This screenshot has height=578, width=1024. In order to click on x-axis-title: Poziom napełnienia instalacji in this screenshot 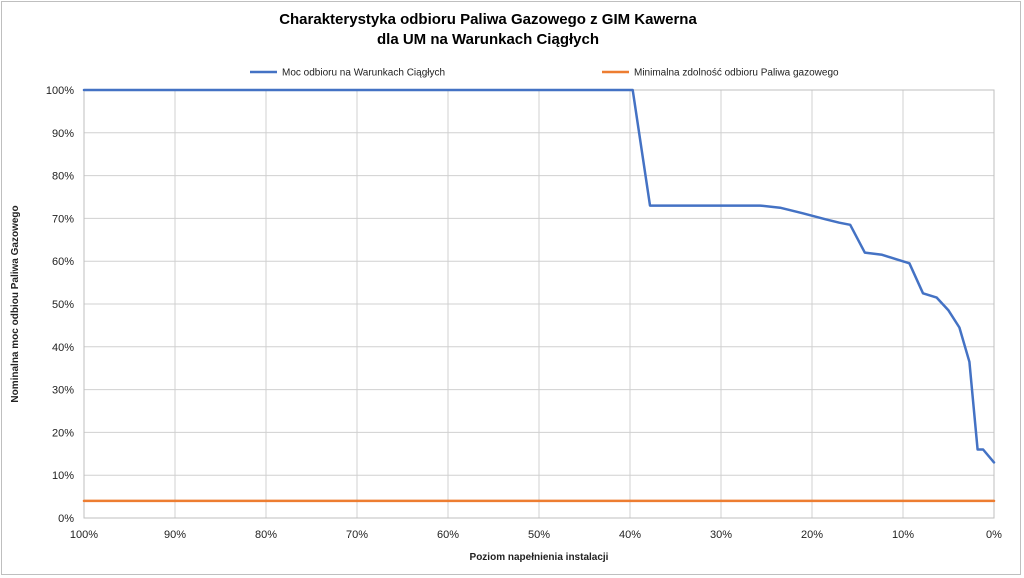, I will do `click(539, 557)`.